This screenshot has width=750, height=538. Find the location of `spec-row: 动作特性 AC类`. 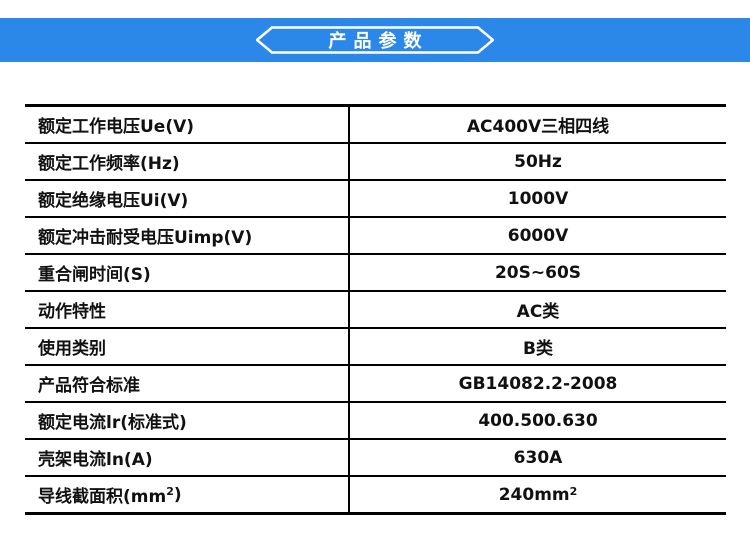

spec-row: 动作特性 AC类 is located at coordinates (375, 310).